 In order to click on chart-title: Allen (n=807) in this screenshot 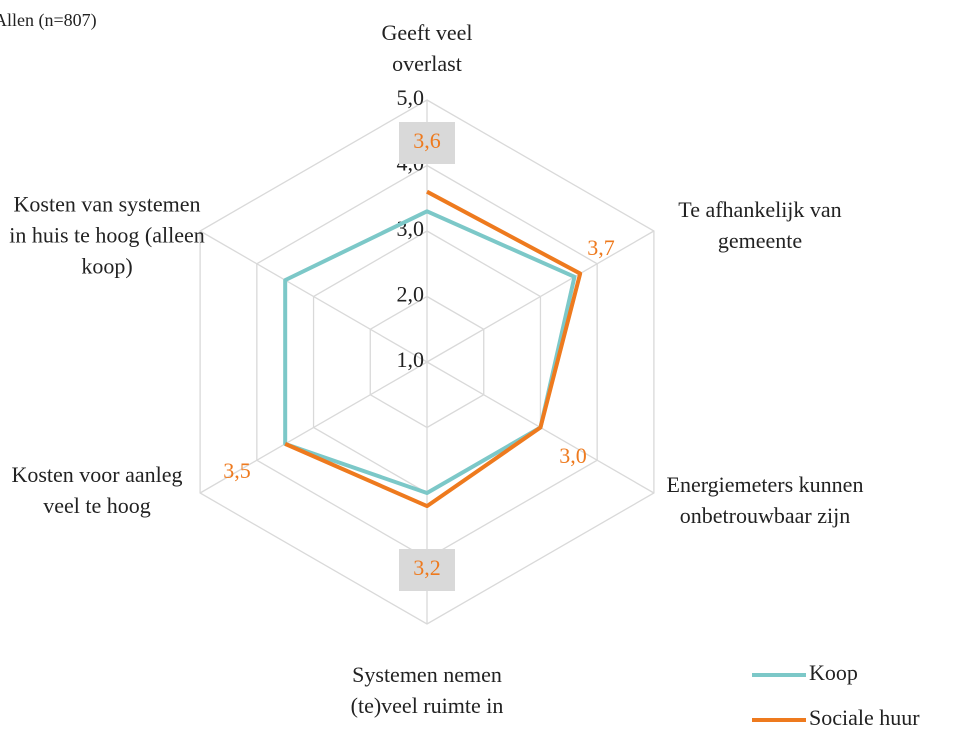, I will do `click(48, 20)`.